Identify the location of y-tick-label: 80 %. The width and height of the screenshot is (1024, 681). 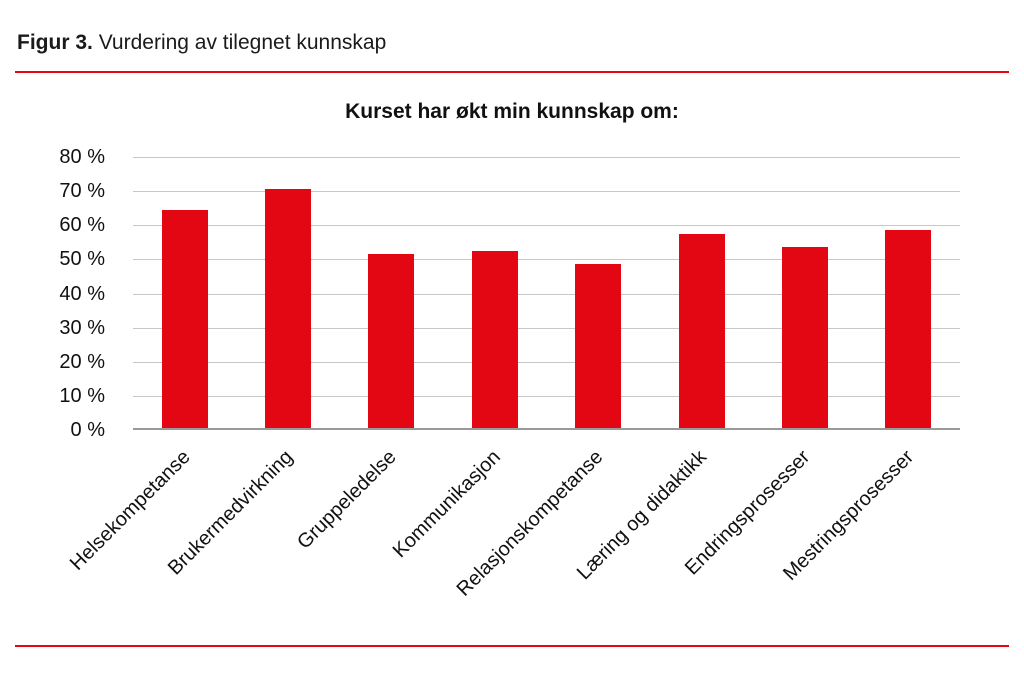
(82, 157).